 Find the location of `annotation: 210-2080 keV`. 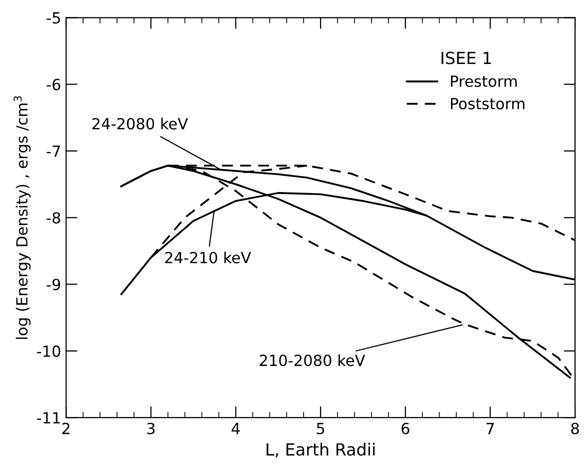

annotation: 210-2080 keV is located at coordinates (313, 360).